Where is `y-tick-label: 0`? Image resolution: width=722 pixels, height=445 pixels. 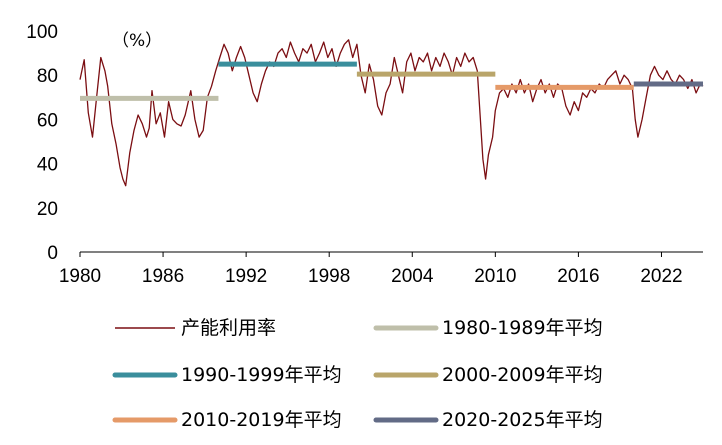 y-tick-label: 0 is located at coordinates (52, 253).